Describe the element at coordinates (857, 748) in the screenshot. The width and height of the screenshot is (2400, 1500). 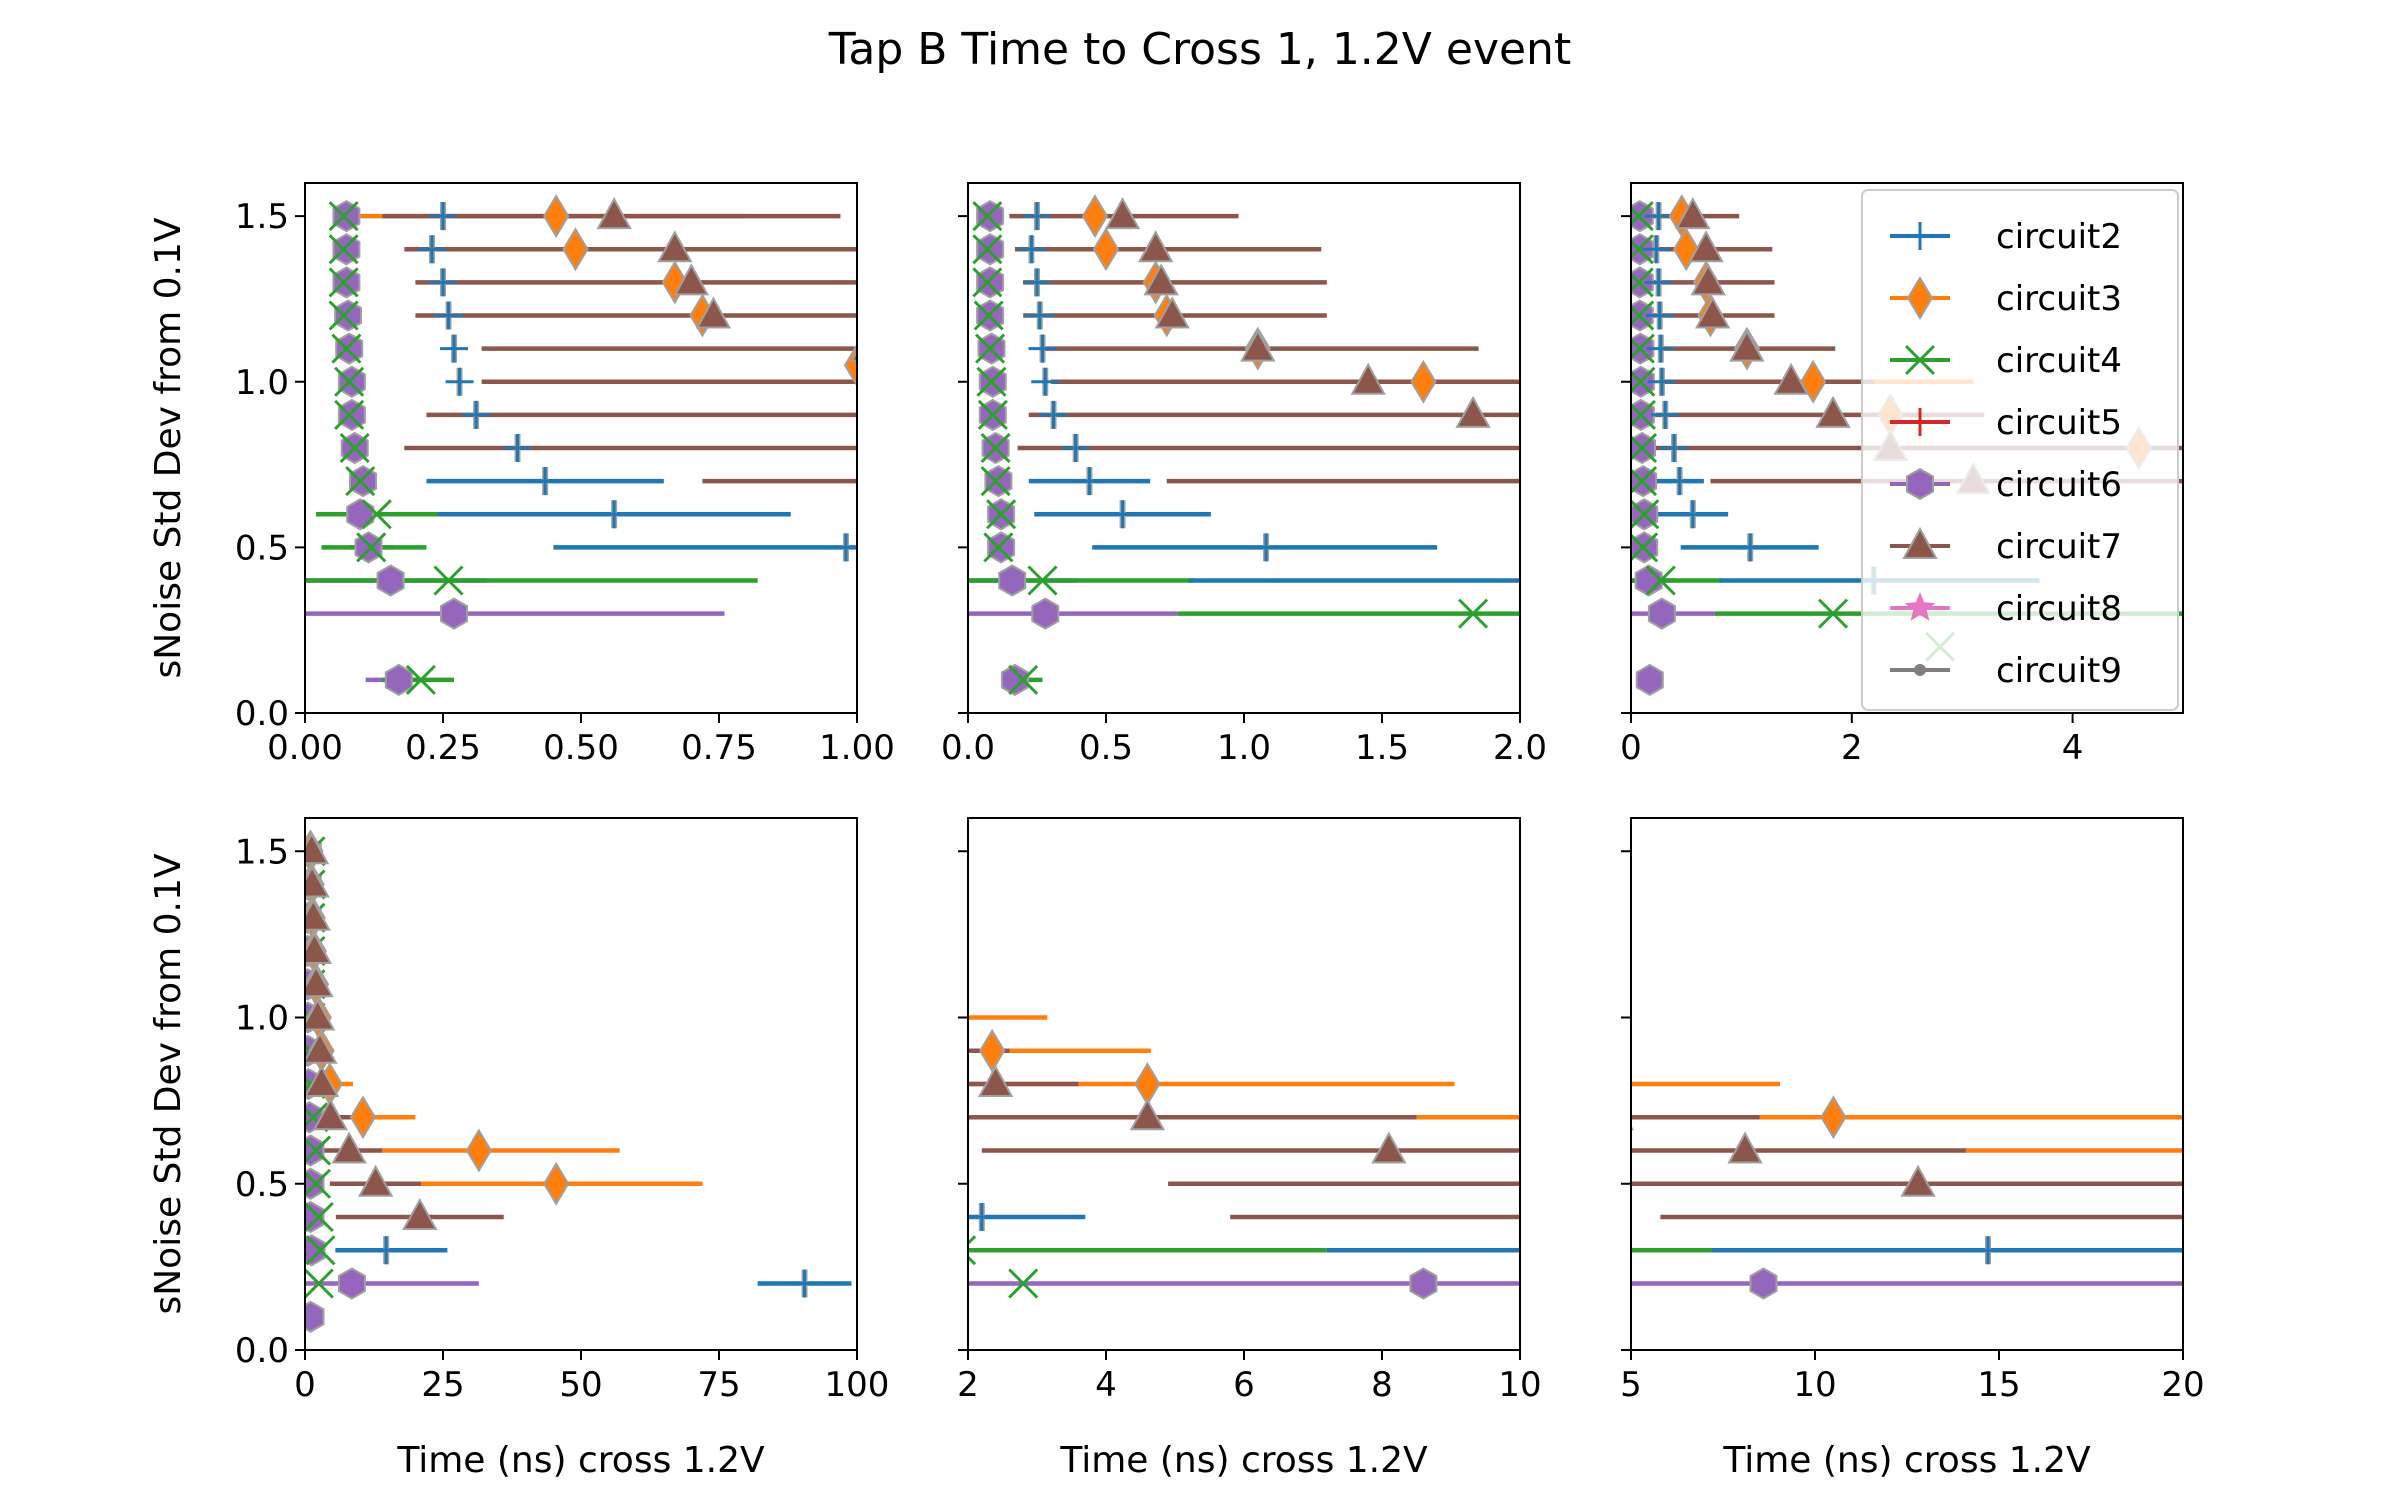
I see `x-tick-label: 1.00` at that location.